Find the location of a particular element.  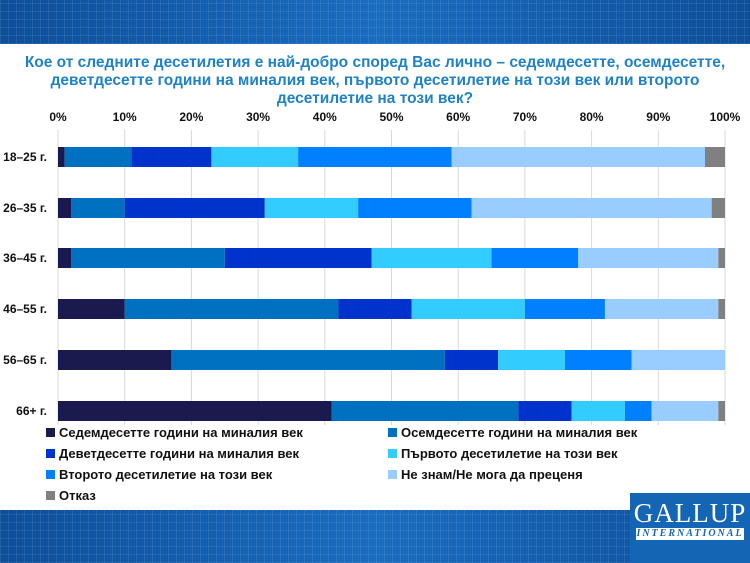

y-category-label: 46–55 г. is located at coordinates (25, 309).